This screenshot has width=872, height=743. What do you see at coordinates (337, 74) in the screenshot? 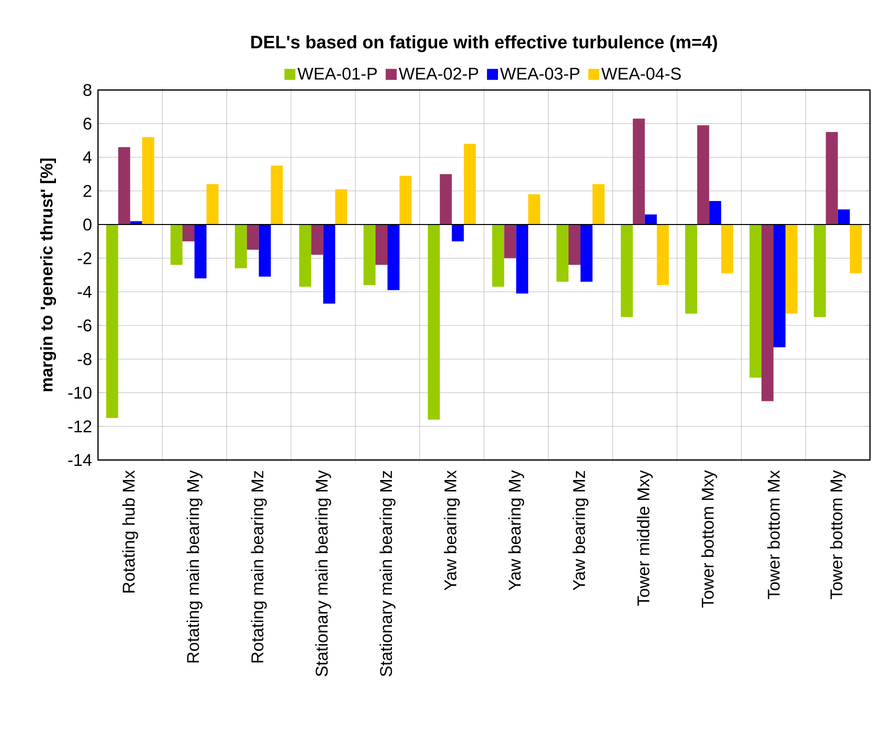
I see `legend-label: WEA-01-P` at bounding box center [337, 74].